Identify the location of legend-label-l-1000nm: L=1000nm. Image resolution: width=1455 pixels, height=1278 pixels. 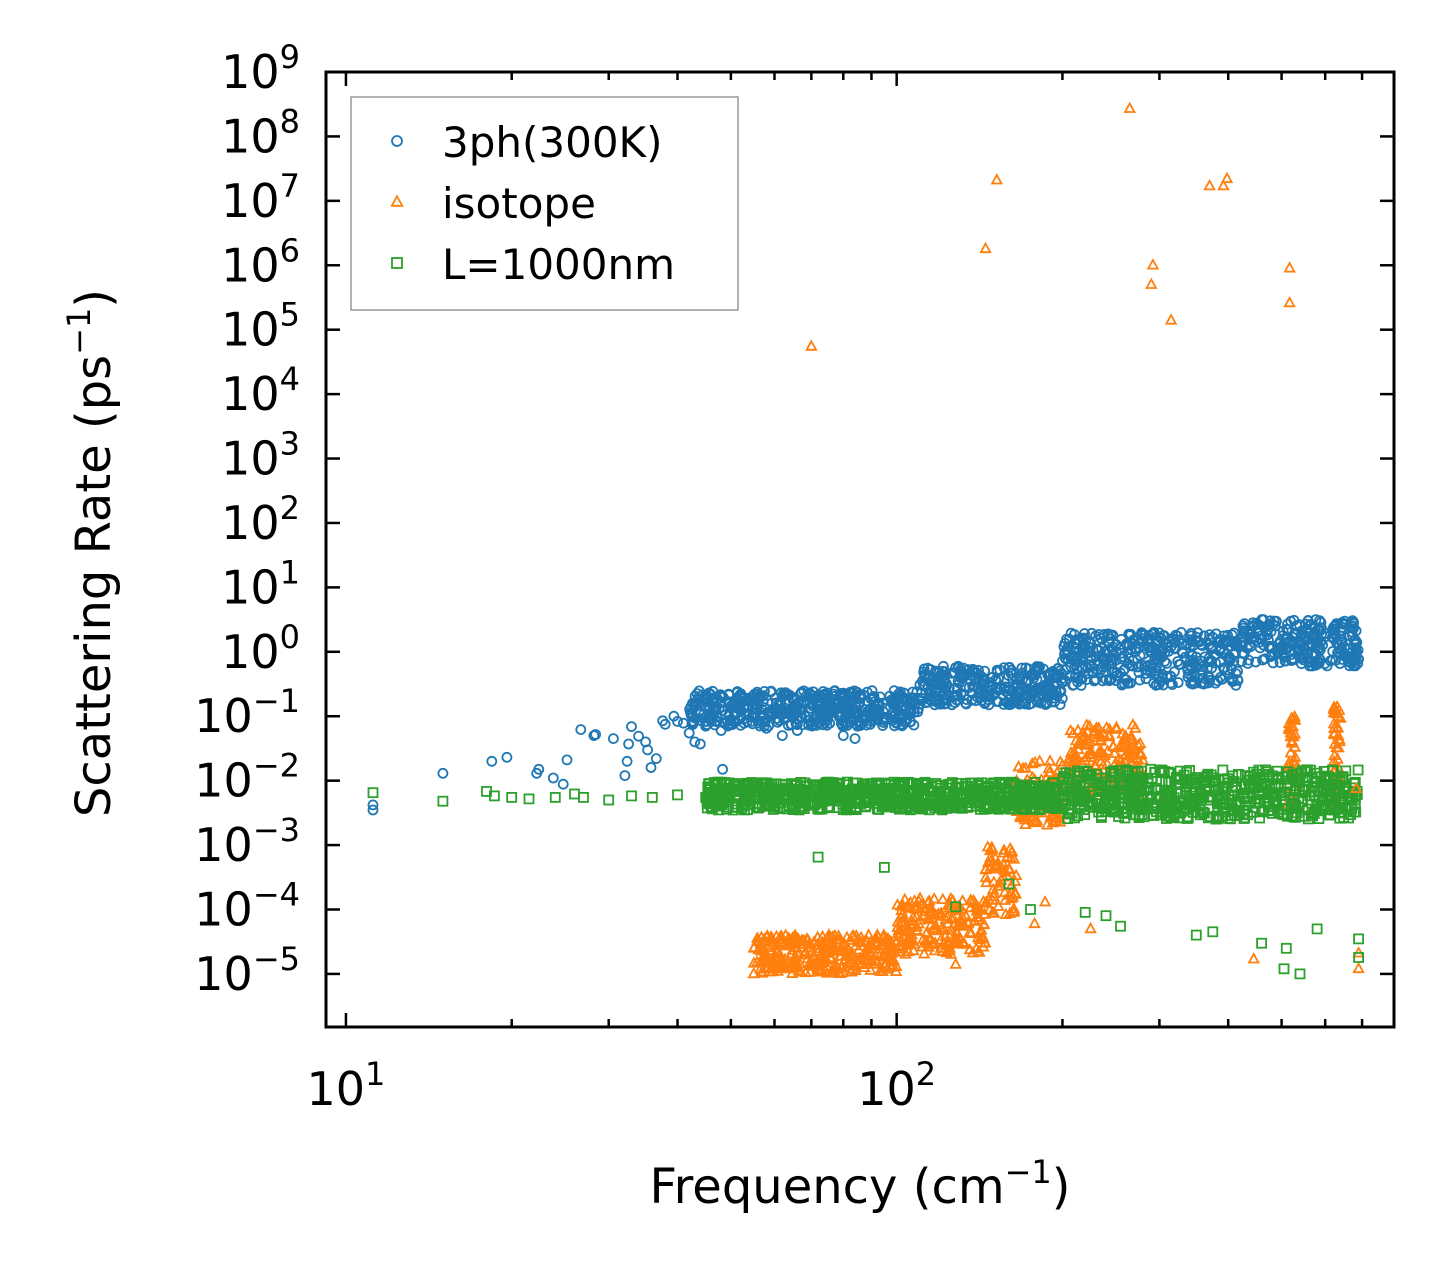
(558, 264).